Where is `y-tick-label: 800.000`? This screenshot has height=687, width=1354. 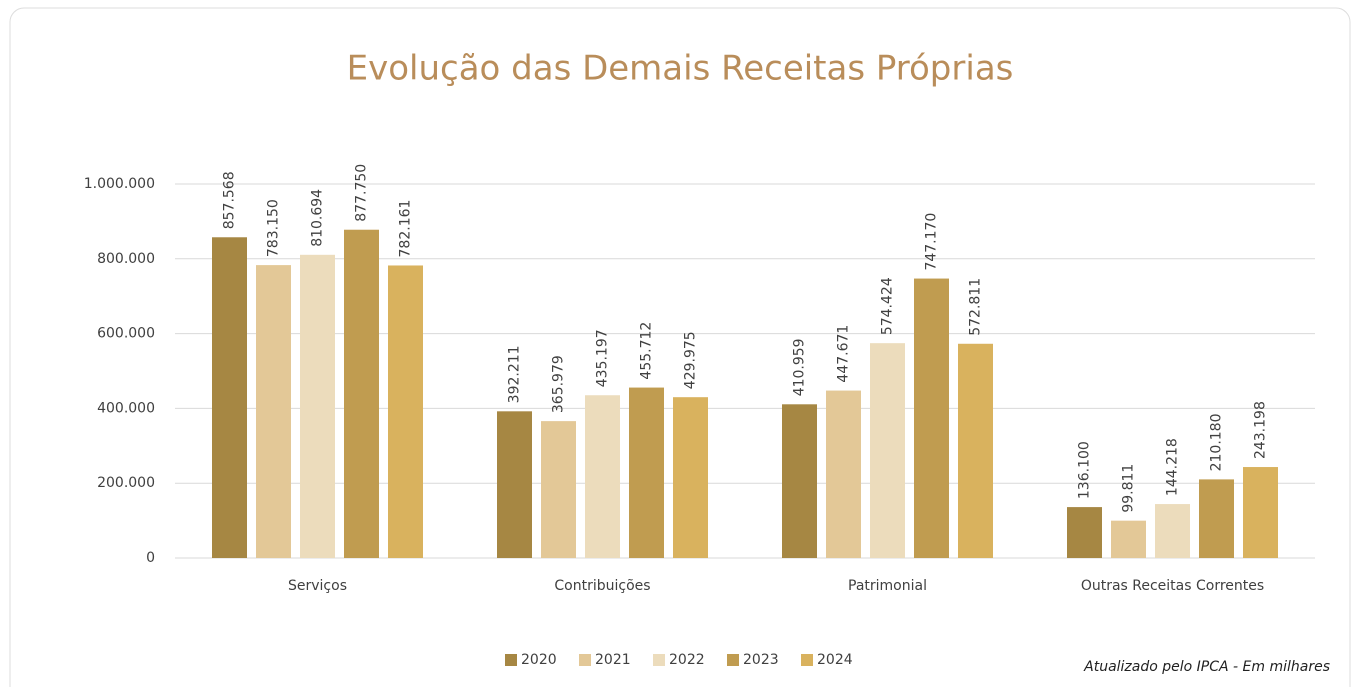 y-tick-label: 800.000 is located at coordinates (126, 259).